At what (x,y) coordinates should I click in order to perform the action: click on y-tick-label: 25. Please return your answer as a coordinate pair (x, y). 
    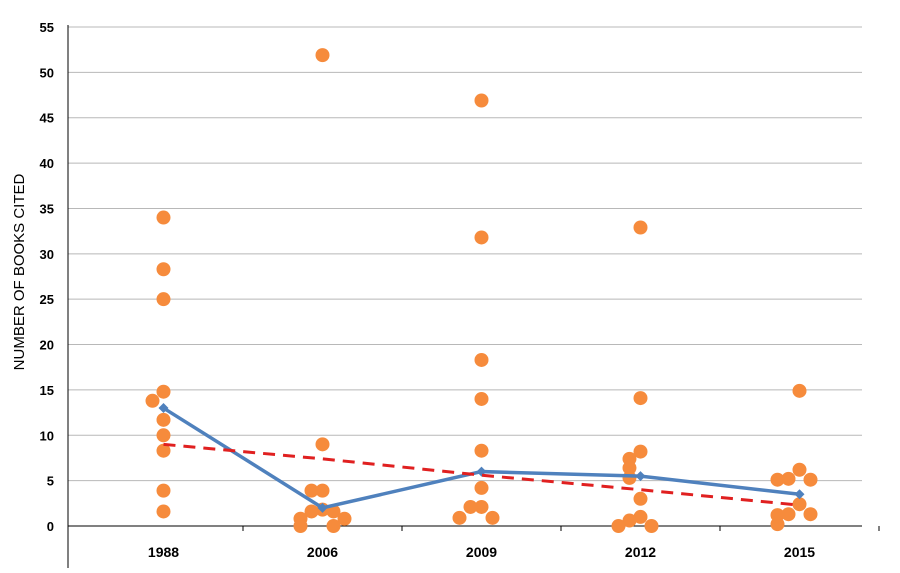
    Looking at the image, I should click on (47, 299).